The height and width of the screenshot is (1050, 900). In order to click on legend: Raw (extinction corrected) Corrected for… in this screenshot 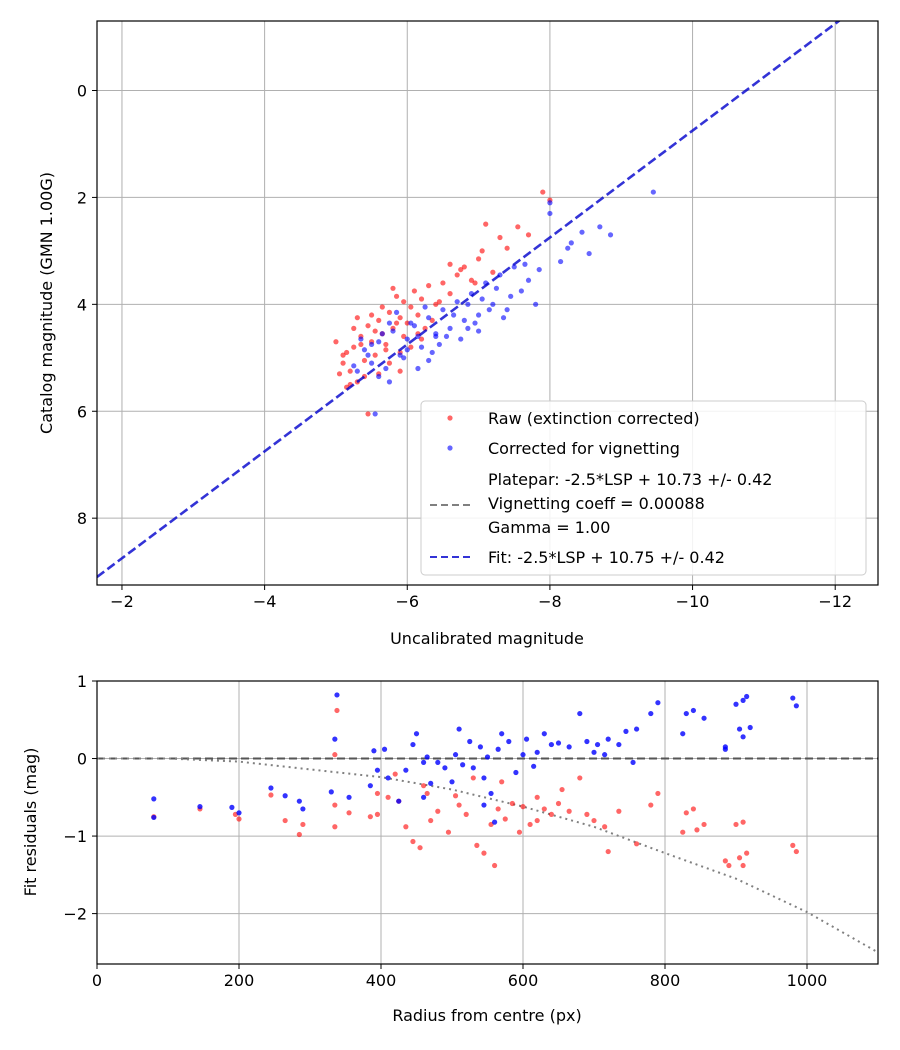, I will do `click(643, 488)`.